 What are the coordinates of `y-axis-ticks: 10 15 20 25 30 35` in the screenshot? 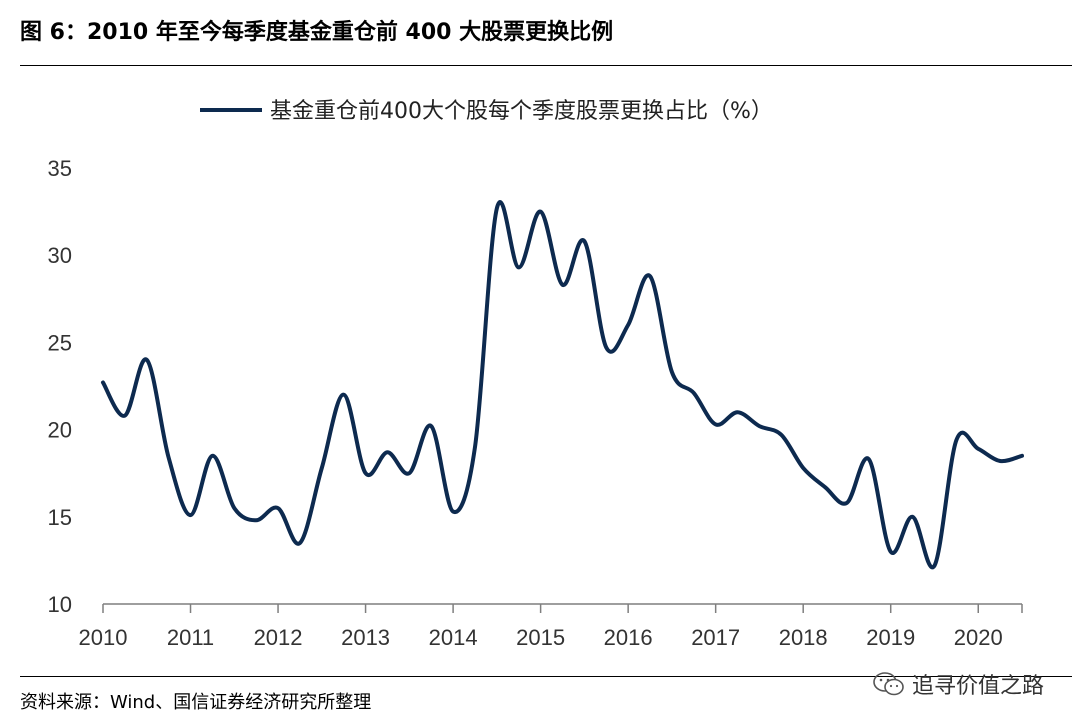 It's located at (60, 386).